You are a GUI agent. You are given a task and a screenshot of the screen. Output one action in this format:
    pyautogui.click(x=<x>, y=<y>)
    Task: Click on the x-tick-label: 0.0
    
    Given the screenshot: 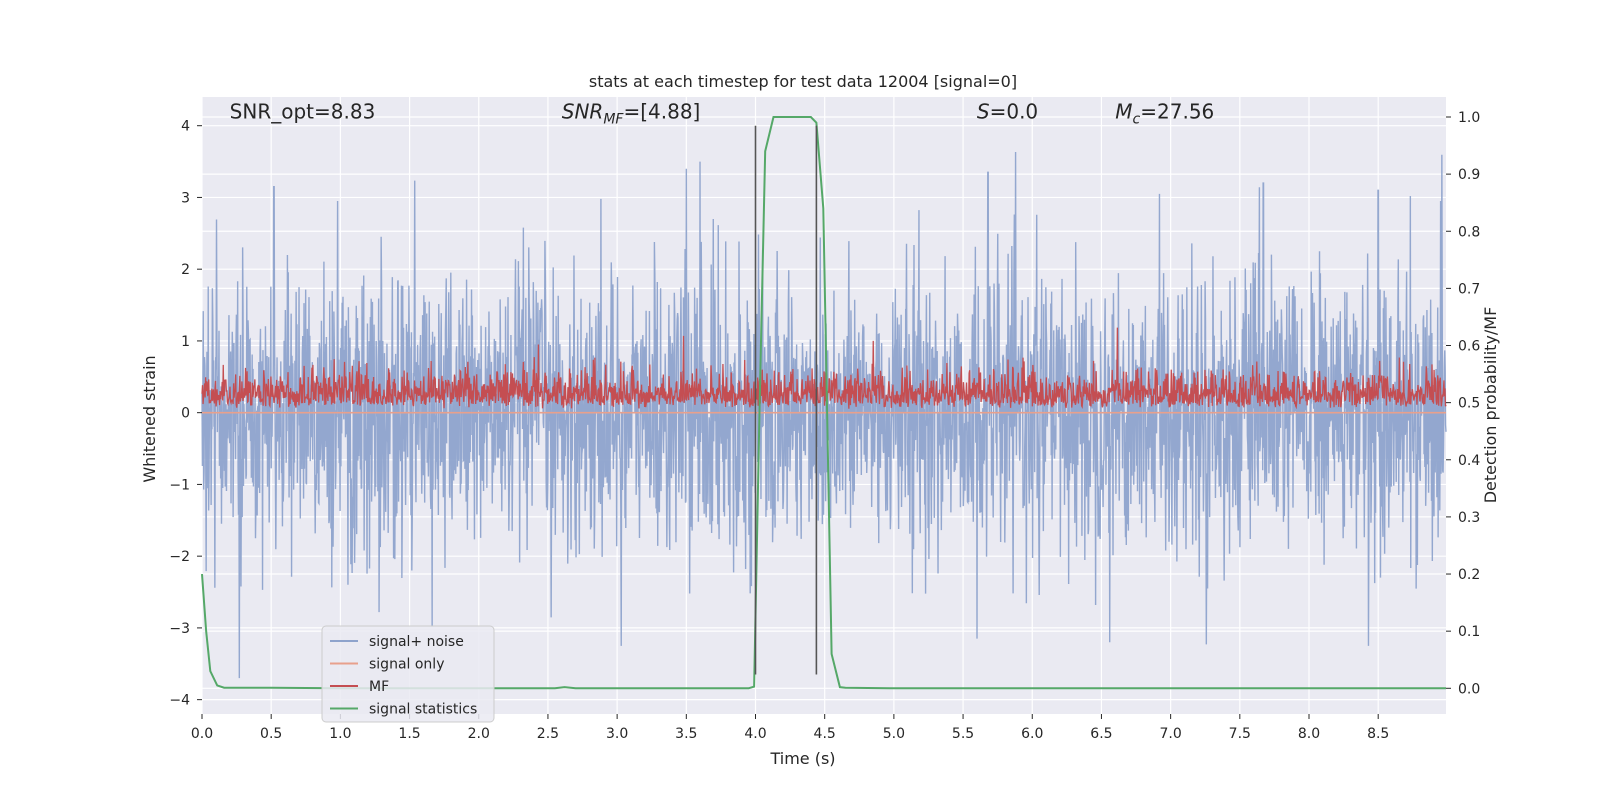 What is the action you would take?
    pyautogui.click(x=202, y=734)
    